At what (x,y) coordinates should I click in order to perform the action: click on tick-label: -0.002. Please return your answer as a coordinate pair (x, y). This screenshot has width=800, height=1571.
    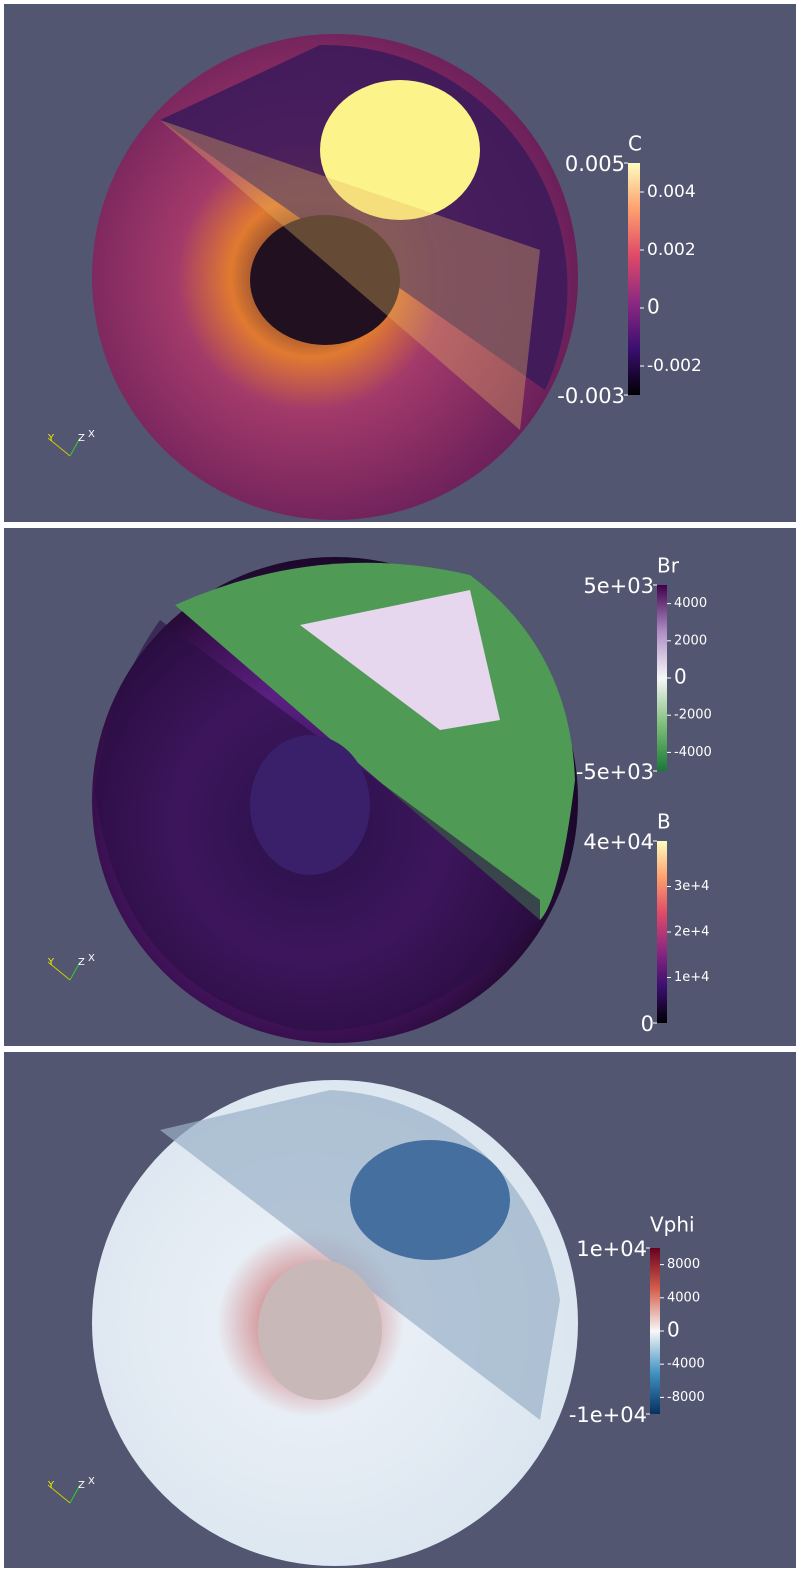
    Looking at the image, I should click on (674, 366).